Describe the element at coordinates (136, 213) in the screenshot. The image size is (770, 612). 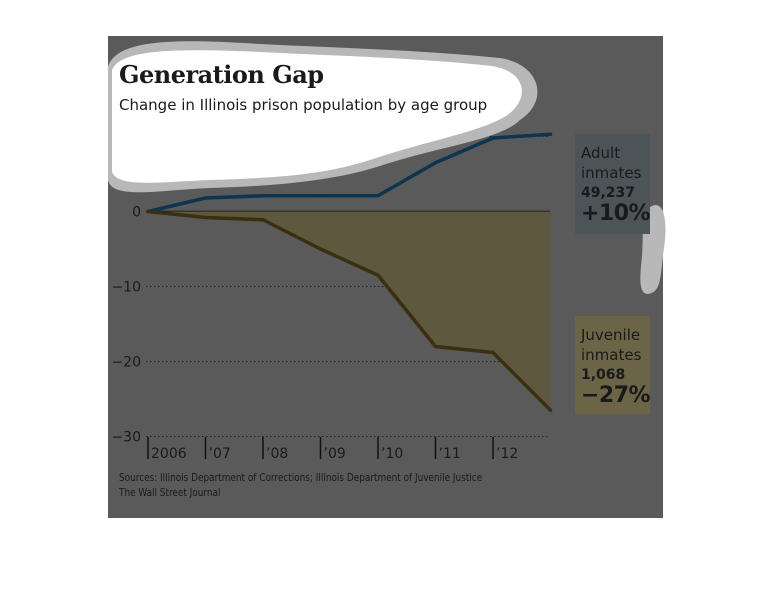
I see `y-tick-label-1: 0` at that location.